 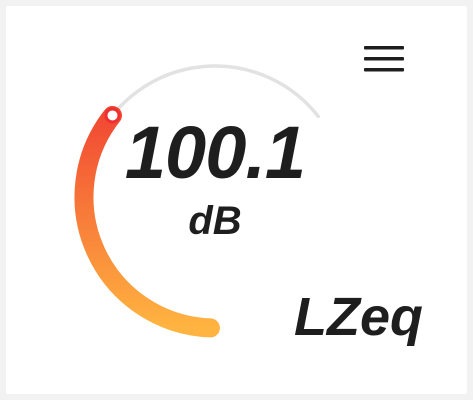 I want to click on menu-button, so click(x=384, y=60).